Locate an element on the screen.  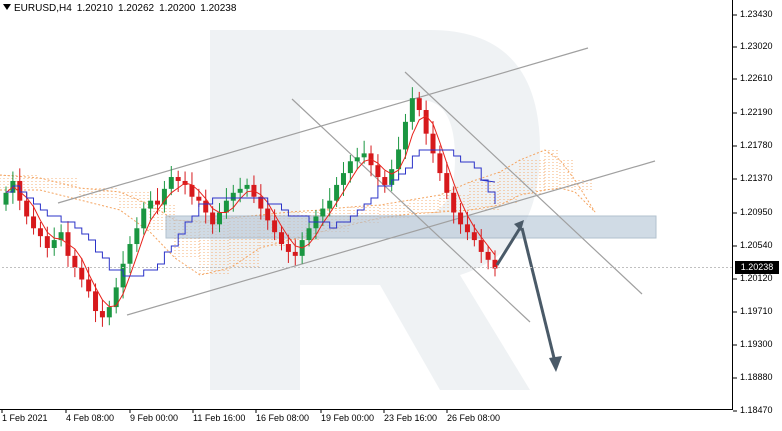
y-tick-label: 1.18880 is located at coordinates (756, 377).